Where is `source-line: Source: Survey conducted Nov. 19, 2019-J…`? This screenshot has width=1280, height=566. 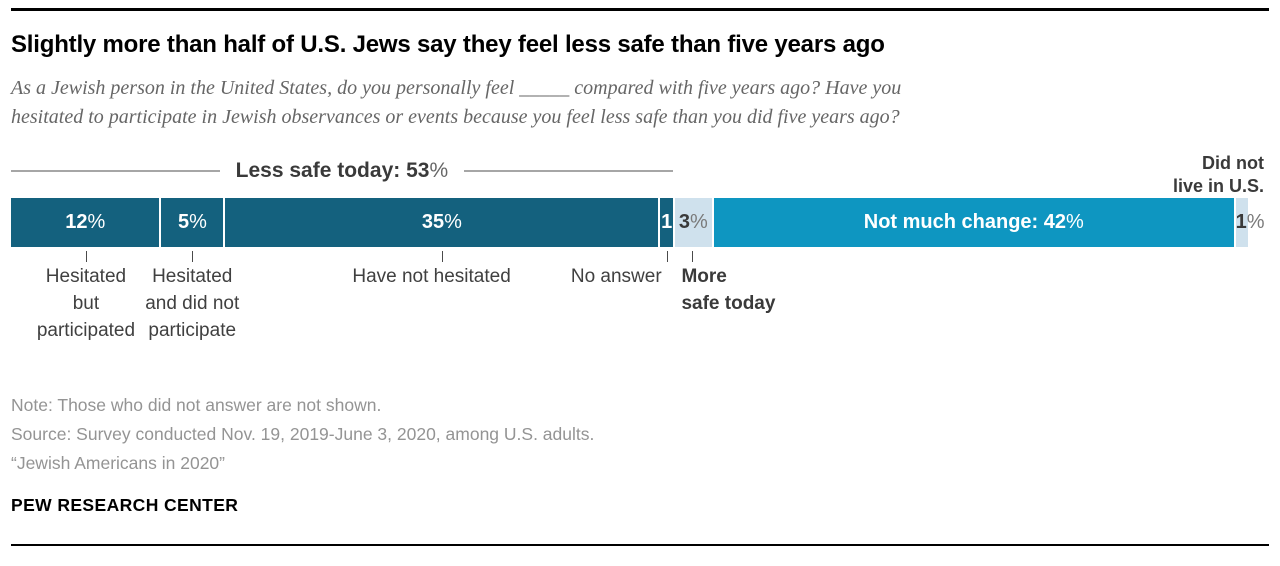 source-line: Source: Survey conducted Nov. 19, 2019-J… is located at coordinates (303, 434).